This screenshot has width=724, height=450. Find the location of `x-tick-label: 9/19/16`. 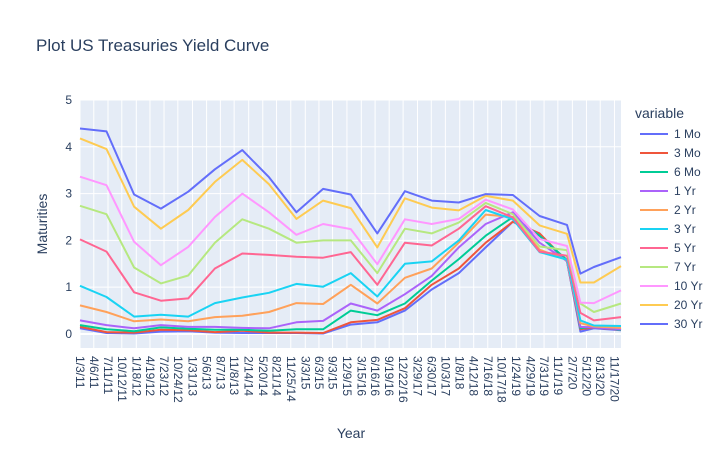

x-tick-label: 9/19/16 is located at coordinates (389, 376).